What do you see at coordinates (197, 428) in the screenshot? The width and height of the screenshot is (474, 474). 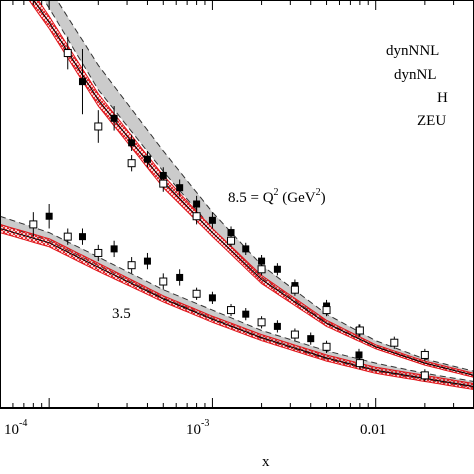 I see `x-tick-label-1e-3: 10⁻³` at bounding box center [197, 428].